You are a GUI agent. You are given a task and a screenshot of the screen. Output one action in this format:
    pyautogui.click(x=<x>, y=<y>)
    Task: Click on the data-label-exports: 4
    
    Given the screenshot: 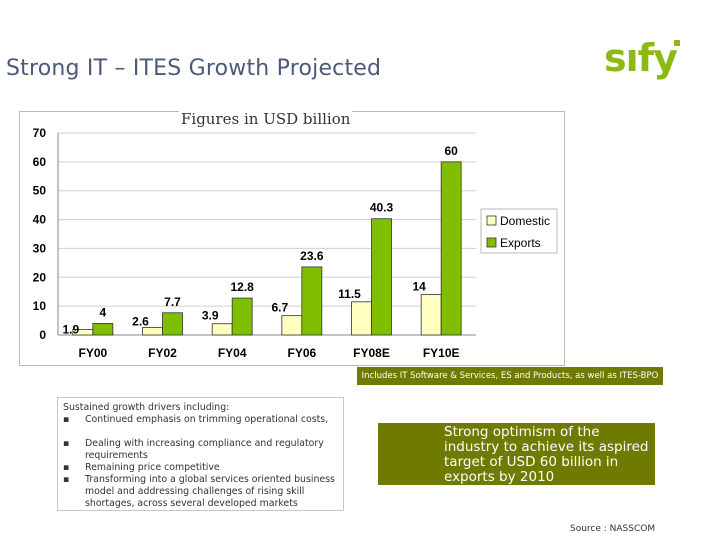 What is the action you would take?
    pyautogui.click(x=102, y=312)
    